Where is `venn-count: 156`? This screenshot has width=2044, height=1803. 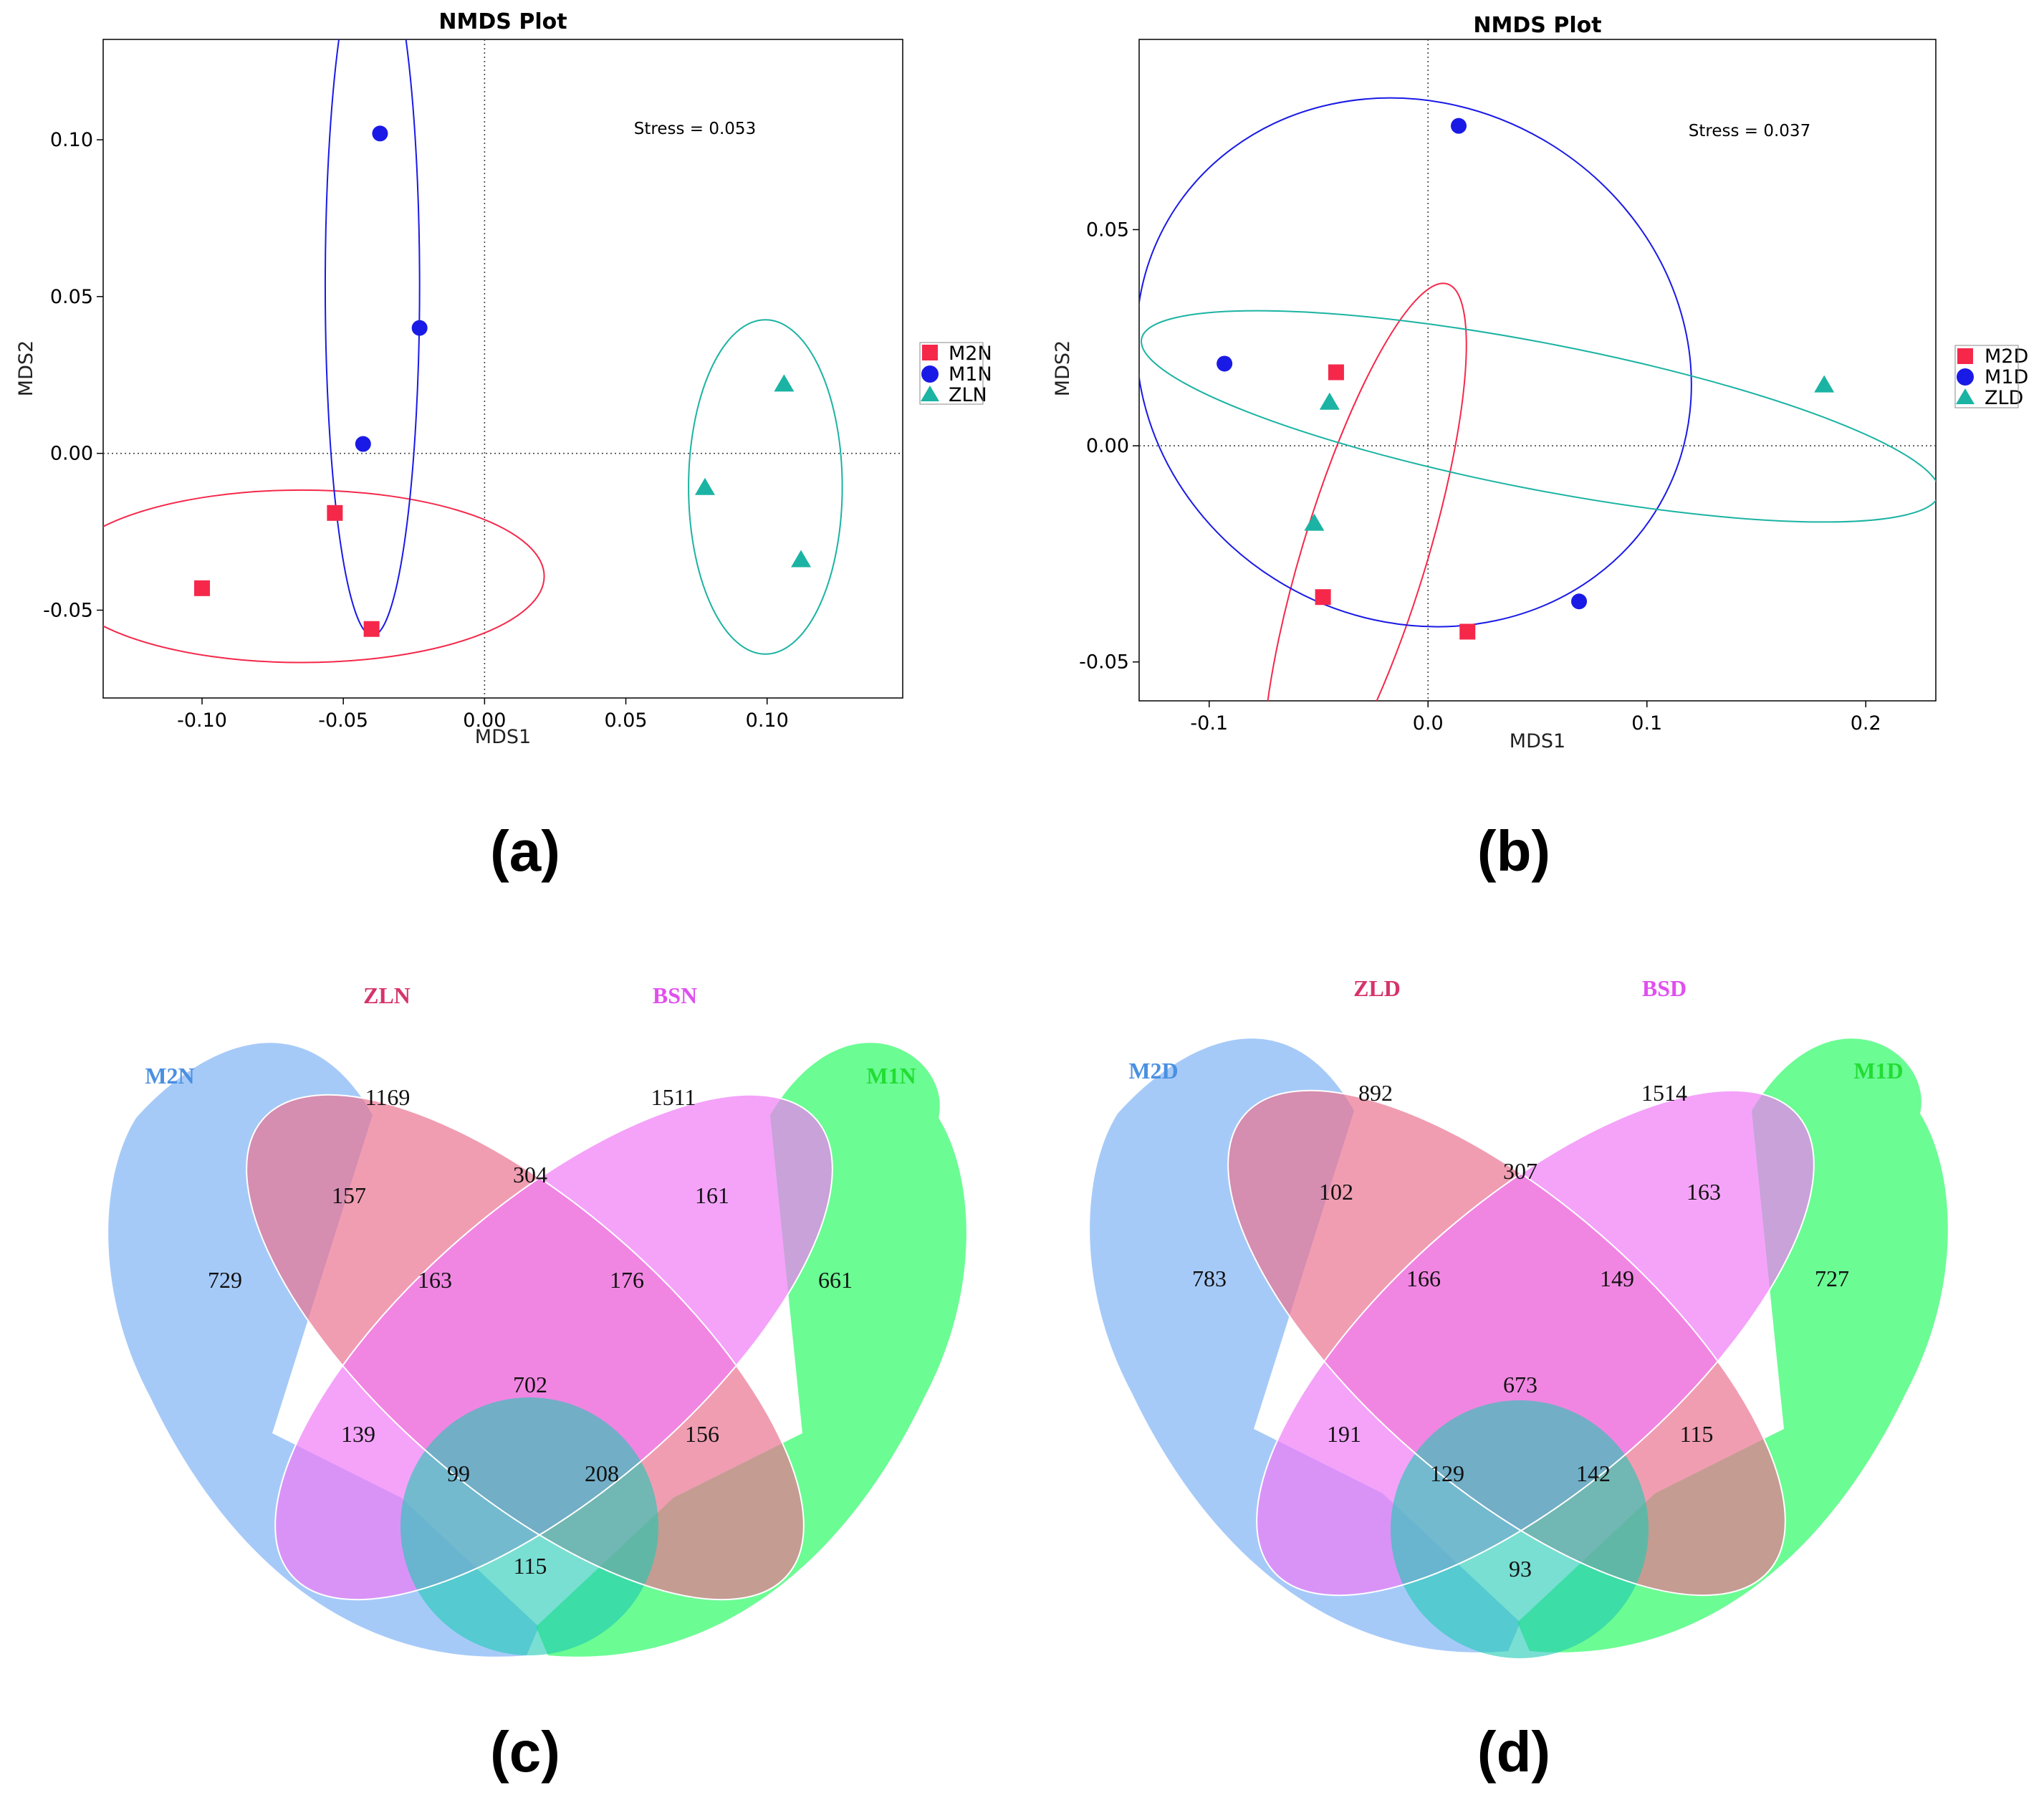 venn-count: 156 is located at coordinates (702, 1434).